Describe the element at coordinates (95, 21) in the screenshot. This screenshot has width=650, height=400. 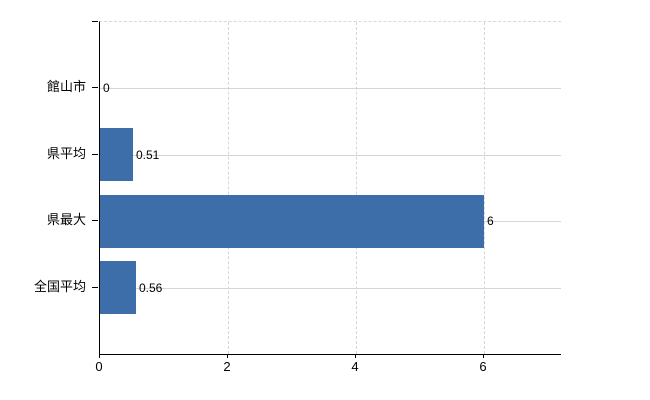
I see `y-axis-end-tick` at that location.